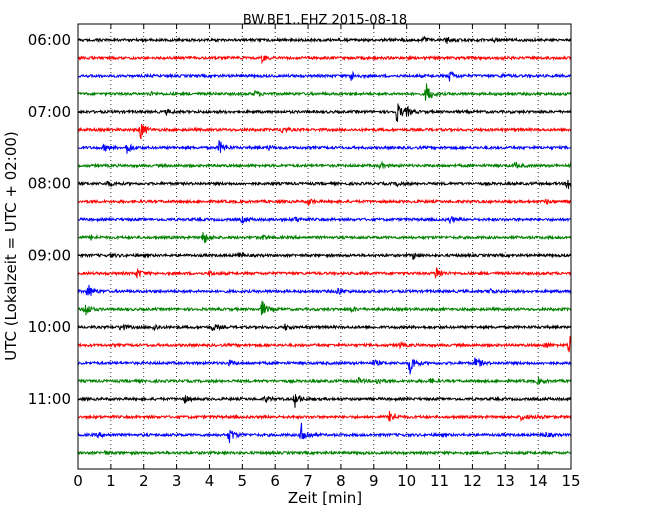 The image size is (650, 520). What do you see at coordinates (308, 481) in the screenshot?
I see `x-tick-label: 7` at bounding box center [308, 481].